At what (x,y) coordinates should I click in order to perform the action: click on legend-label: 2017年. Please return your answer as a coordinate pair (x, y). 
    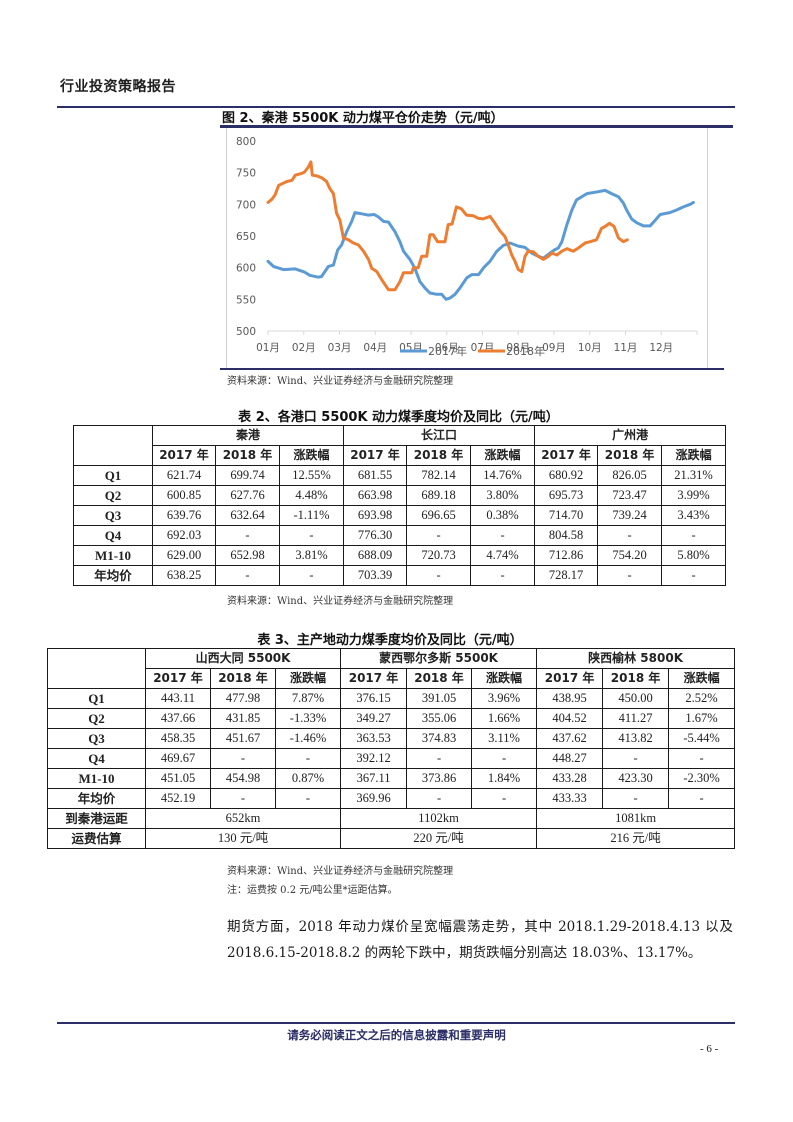
    Looking at the image, I should click on (447, 351).